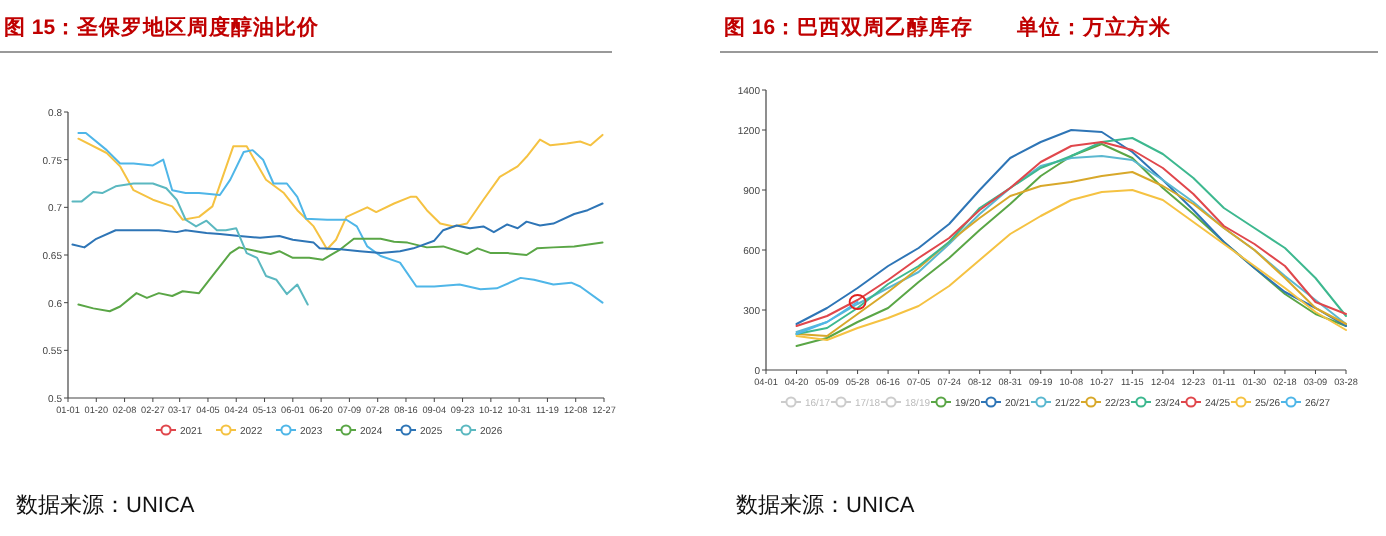  Describe the element at coordinates (1094, 27) in the screenshot. I see `chart-subtitle: 单位：万立方米` at that location.